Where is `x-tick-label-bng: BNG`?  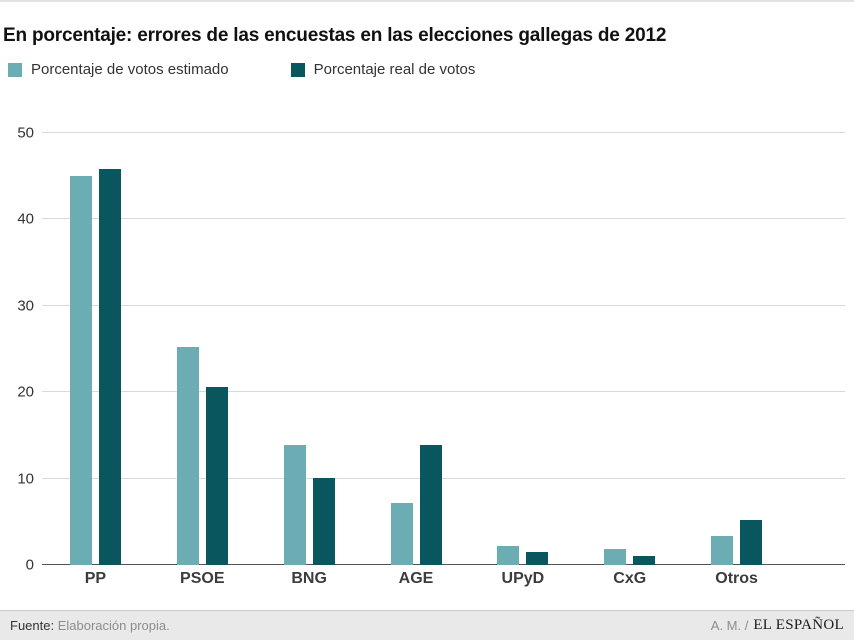
x-tick-label-bng: BNG is located at coordinates (309, 578).